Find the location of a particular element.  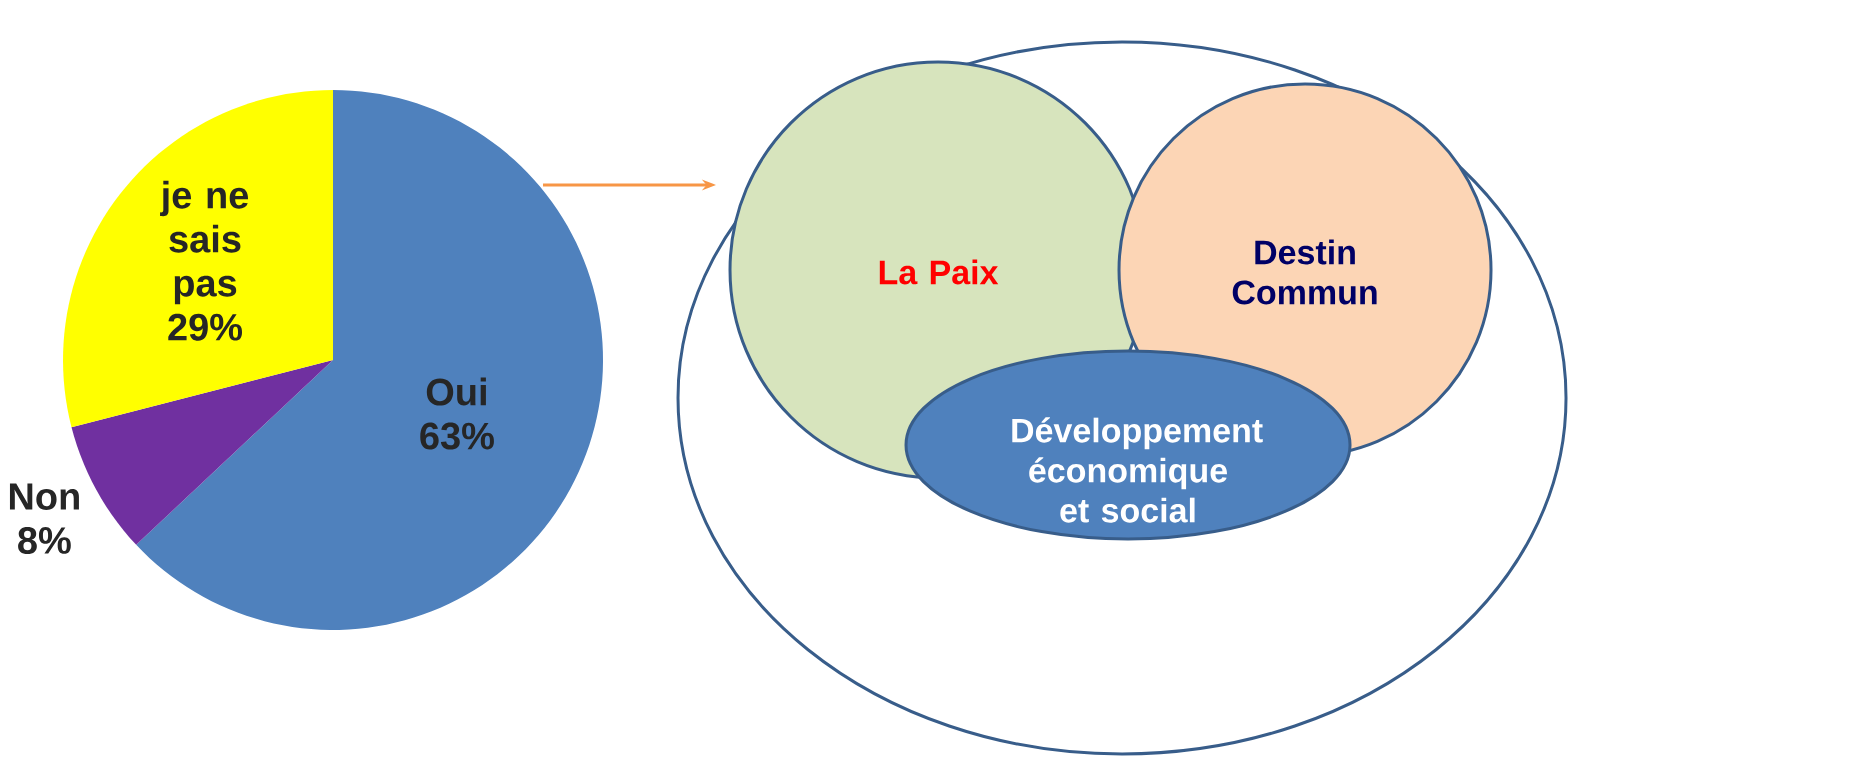

text: Destin Commun is located at coordinates (1304, 272).